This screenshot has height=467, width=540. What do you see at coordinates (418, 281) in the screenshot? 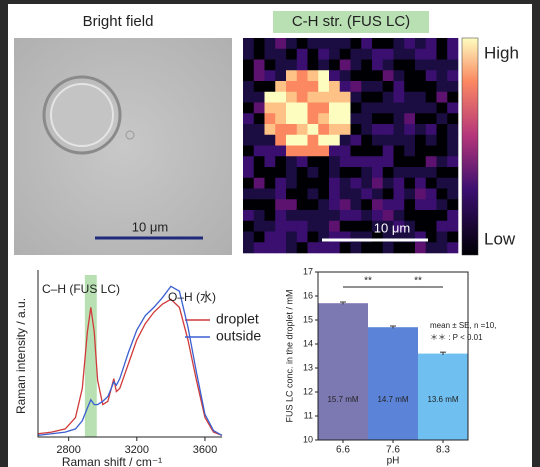
I see `significance-label: **` at bounding box center [418, 281].